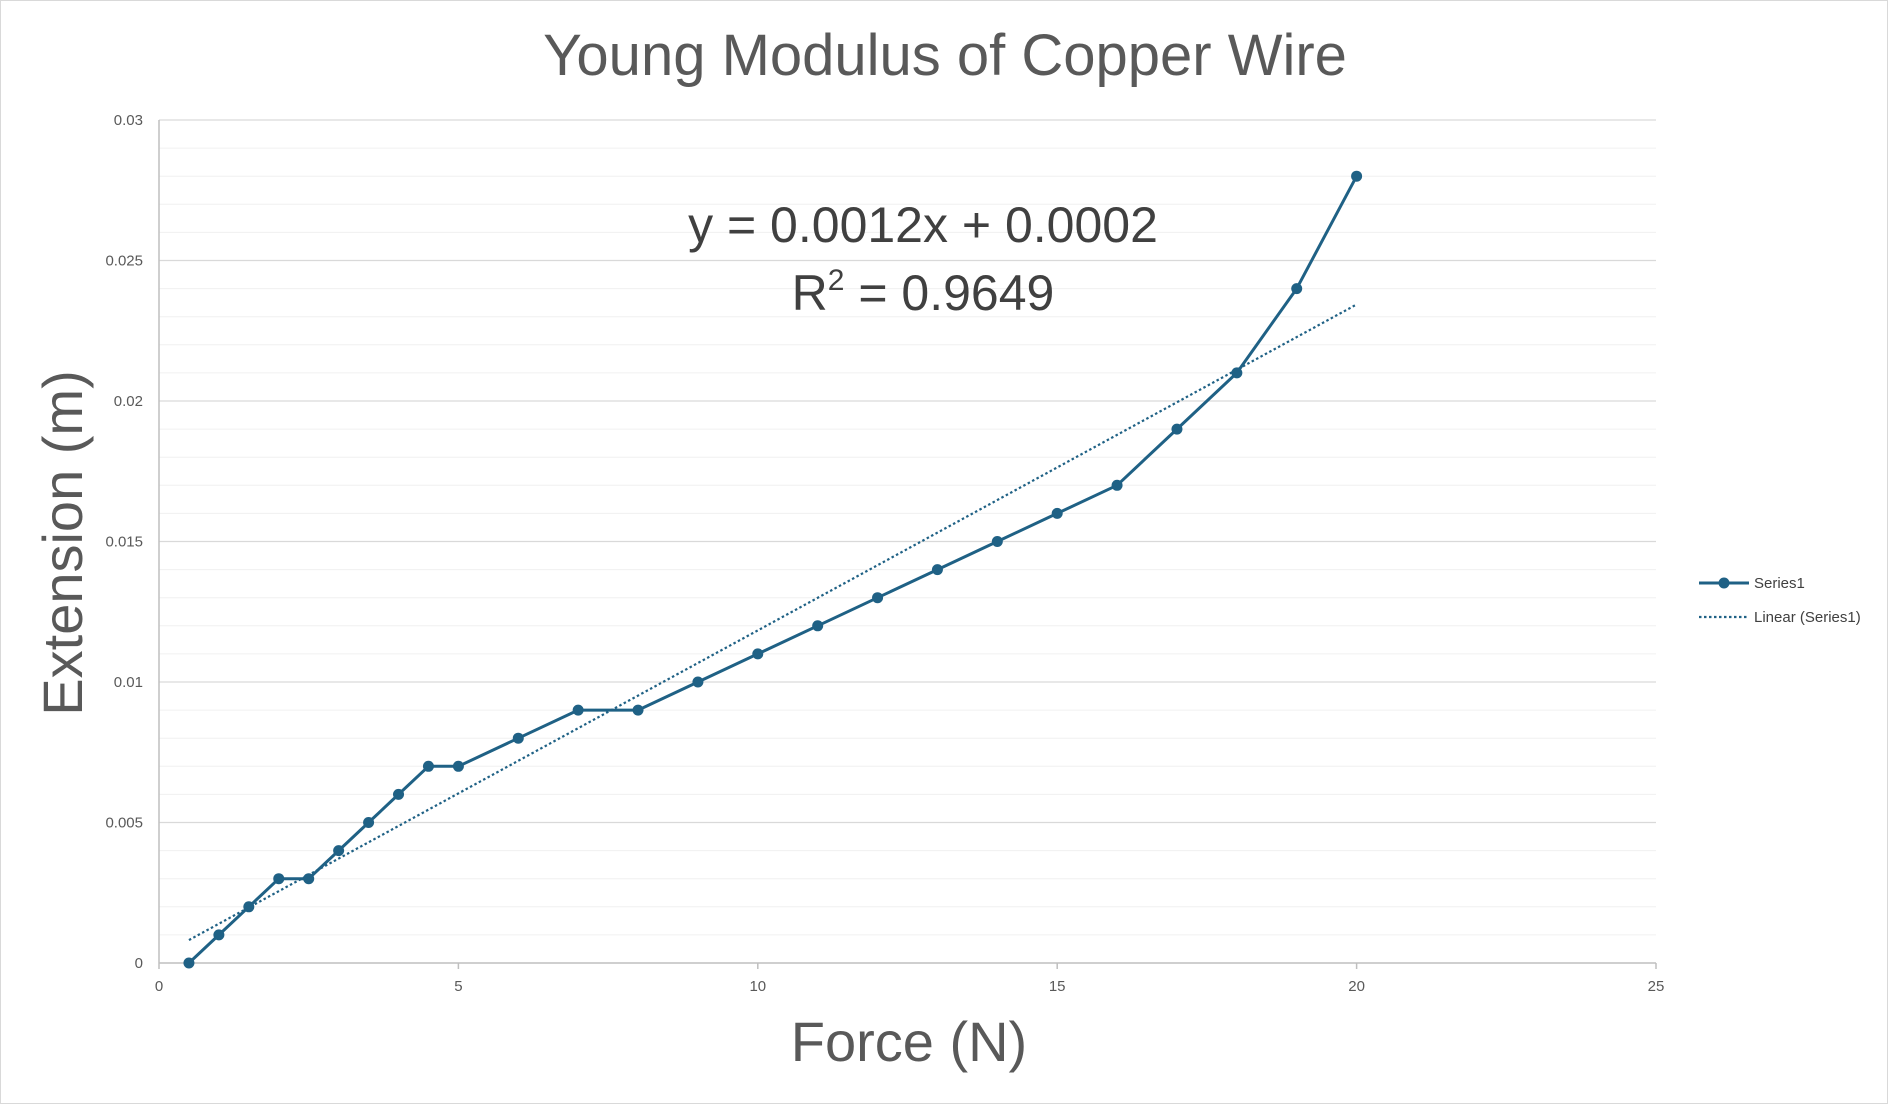 The height and width of the screenshot is (1105, 1888). Describe the element at coordinates (124, 261) in the screenshot. I see `y-tick-label: 0.025` at that location.